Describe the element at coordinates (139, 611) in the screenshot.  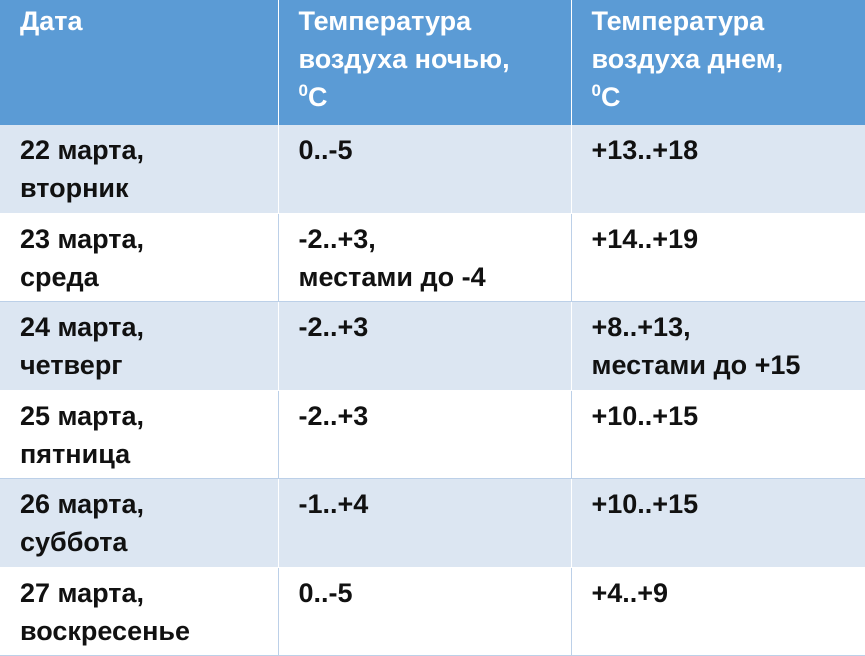
I see `date-cell: 27 марта, воскресенье` at that location.